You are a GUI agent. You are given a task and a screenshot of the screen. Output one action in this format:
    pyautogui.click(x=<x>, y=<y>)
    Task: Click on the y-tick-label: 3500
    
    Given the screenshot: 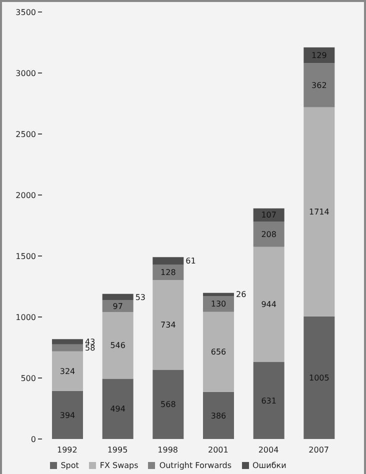 What is the action you would take?
    pyautogui.click(x=26, y=12)
    